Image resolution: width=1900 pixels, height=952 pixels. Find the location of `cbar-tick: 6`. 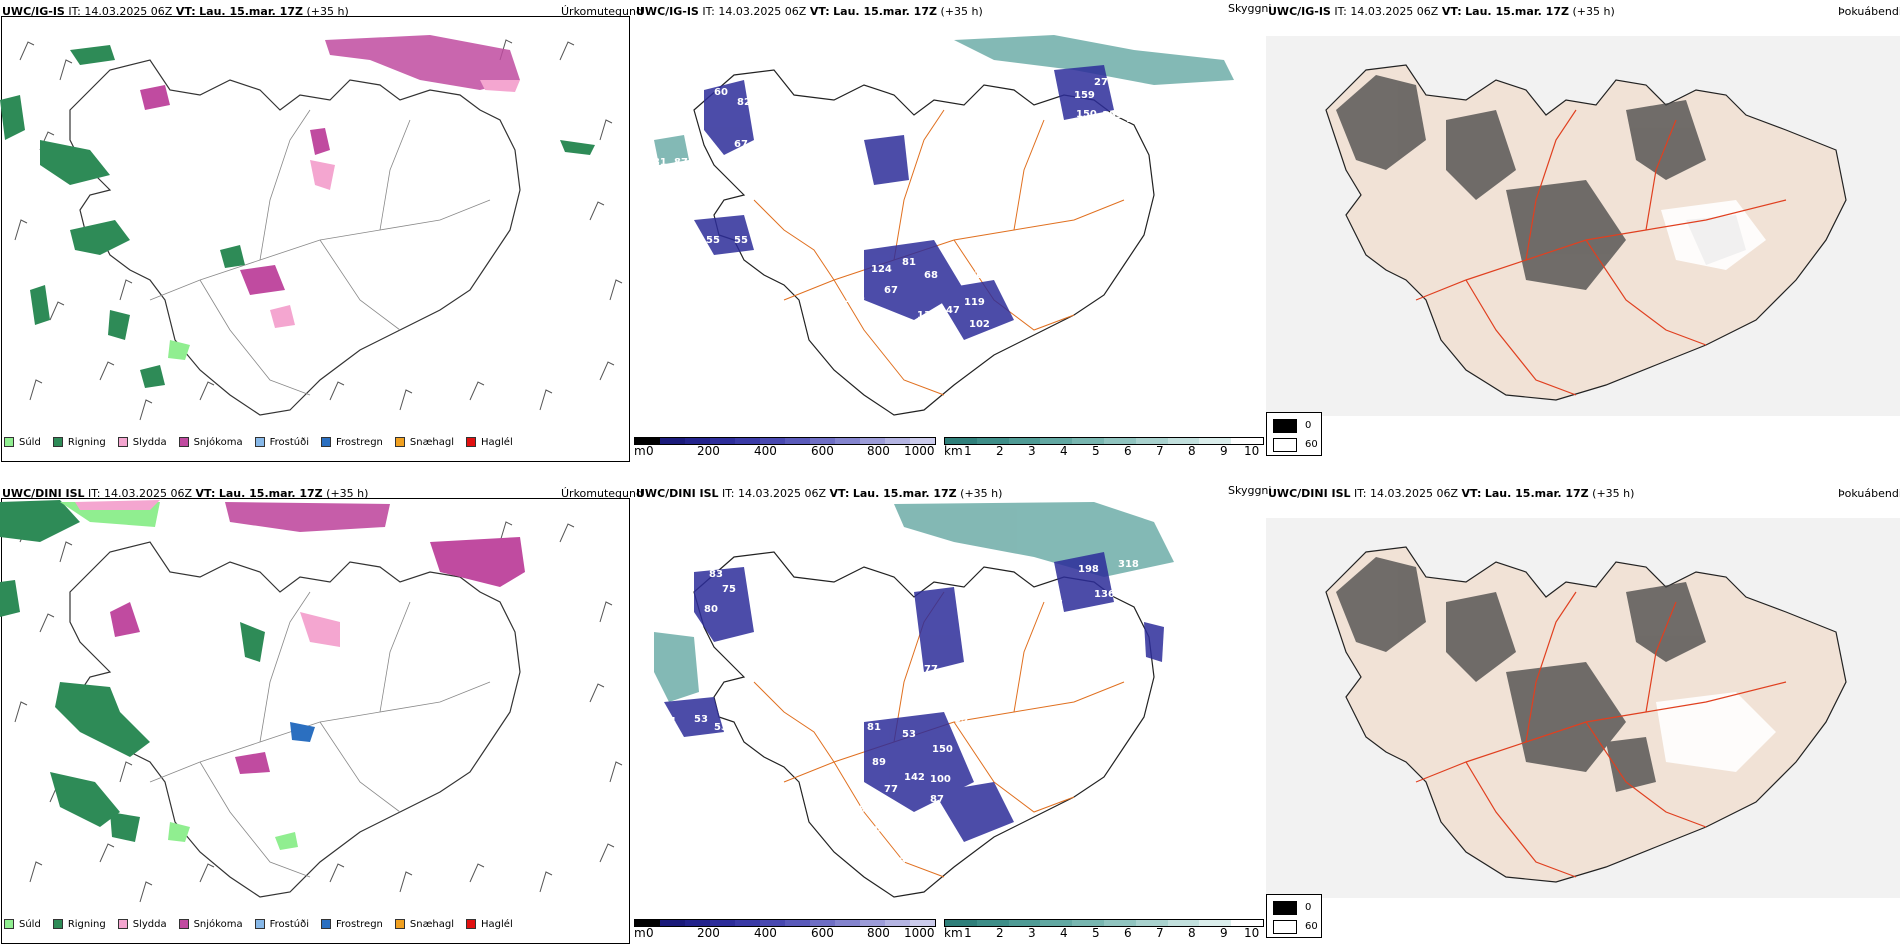

cbar-tick: 6 is located at coordinates (1128, 451).